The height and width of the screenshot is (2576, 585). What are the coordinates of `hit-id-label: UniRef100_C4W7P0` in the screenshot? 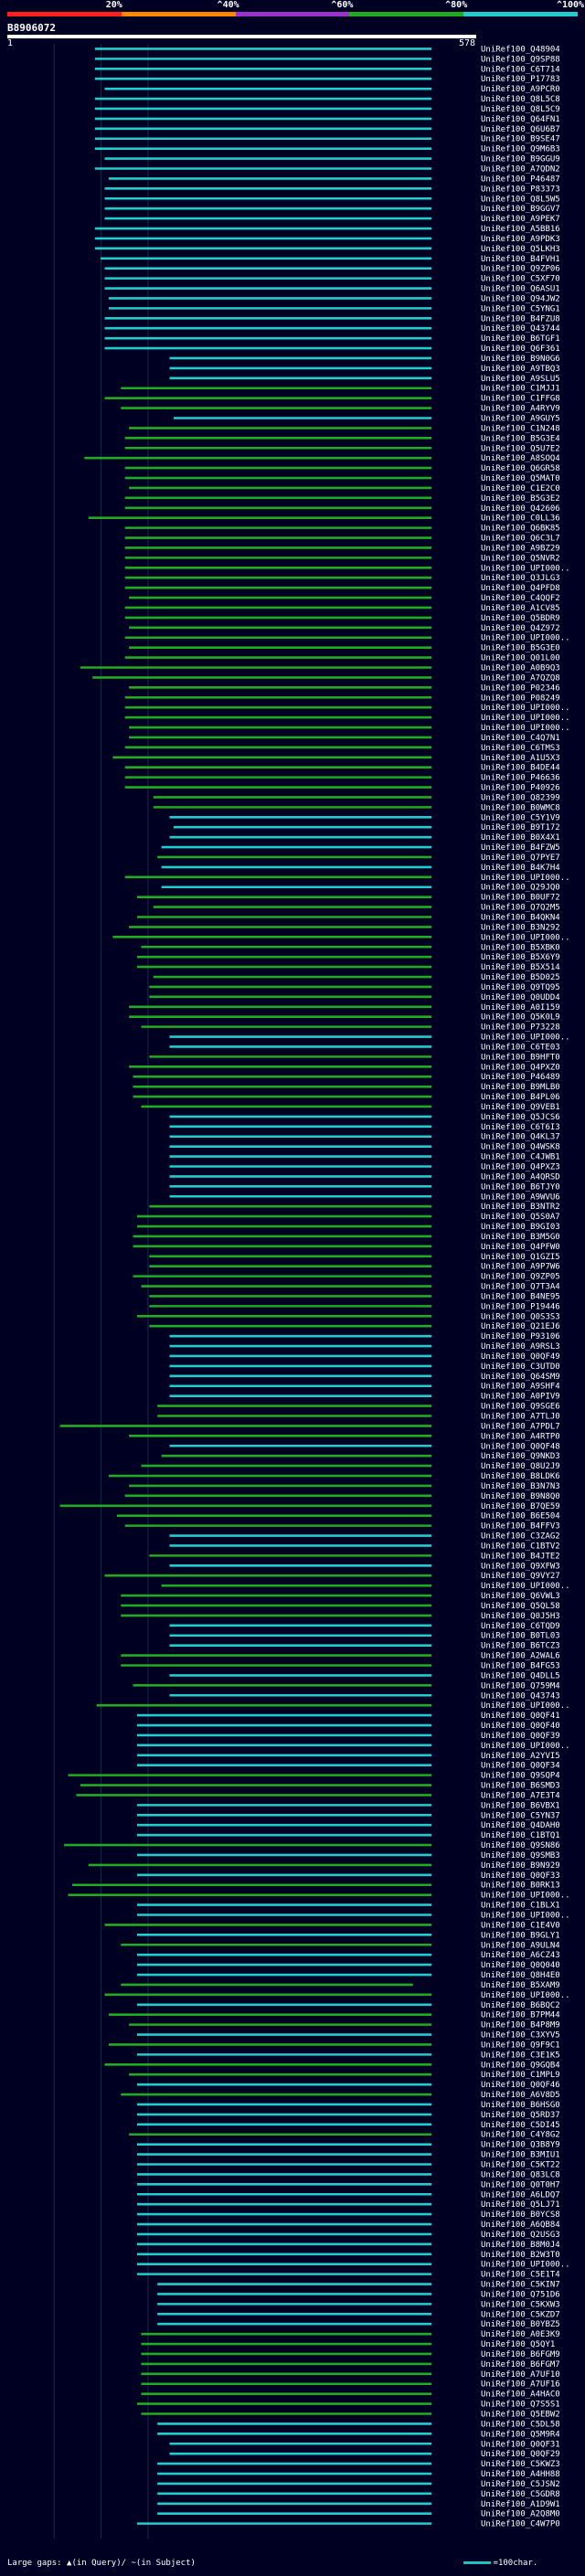 It's located at (520, 2524).